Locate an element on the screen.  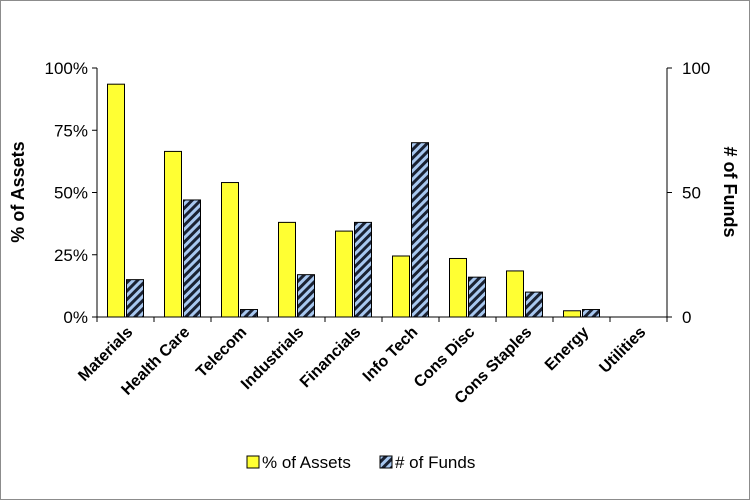
category-label: Telecom is located at coordinates (221, 352).